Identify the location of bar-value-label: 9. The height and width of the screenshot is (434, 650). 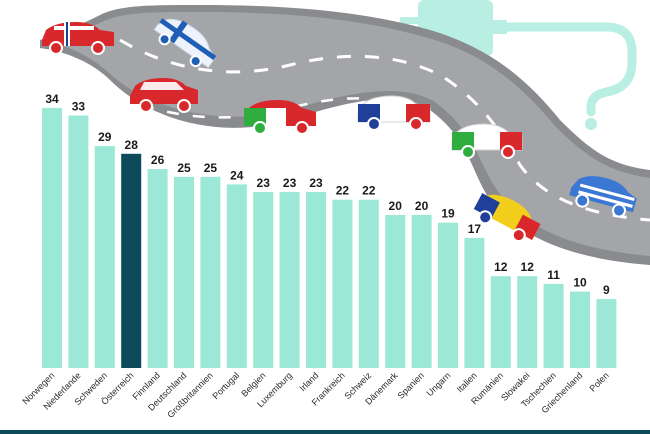
(606, 290).